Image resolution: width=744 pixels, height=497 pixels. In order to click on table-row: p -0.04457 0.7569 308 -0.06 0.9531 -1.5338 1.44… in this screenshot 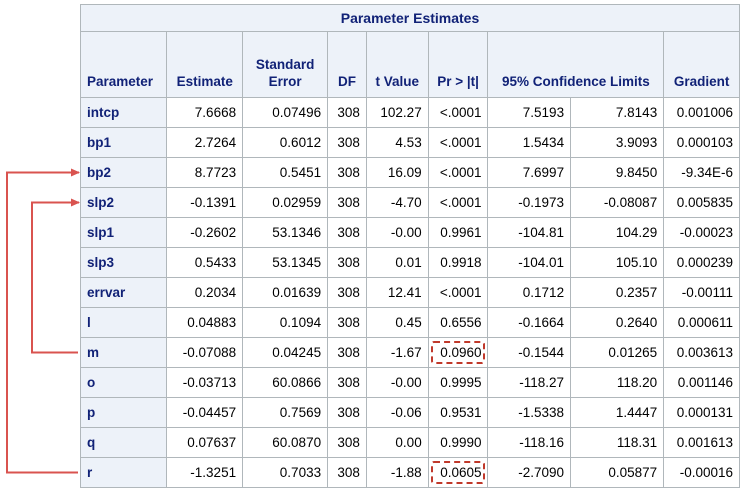, I will do `click(409, 412)`.